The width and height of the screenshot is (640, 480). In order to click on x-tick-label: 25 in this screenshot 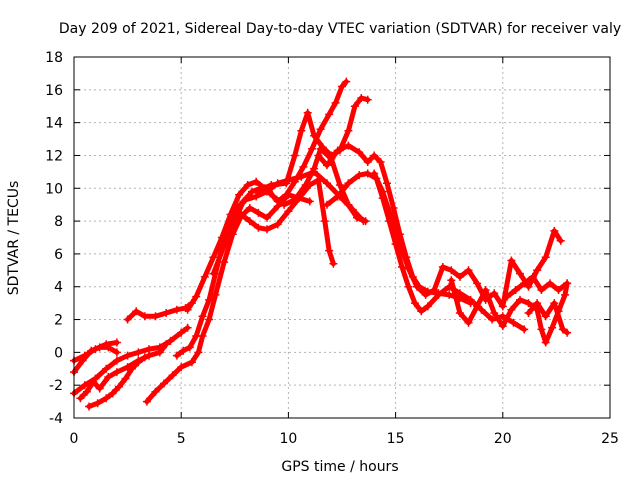, I will do `click(610, 439)`.